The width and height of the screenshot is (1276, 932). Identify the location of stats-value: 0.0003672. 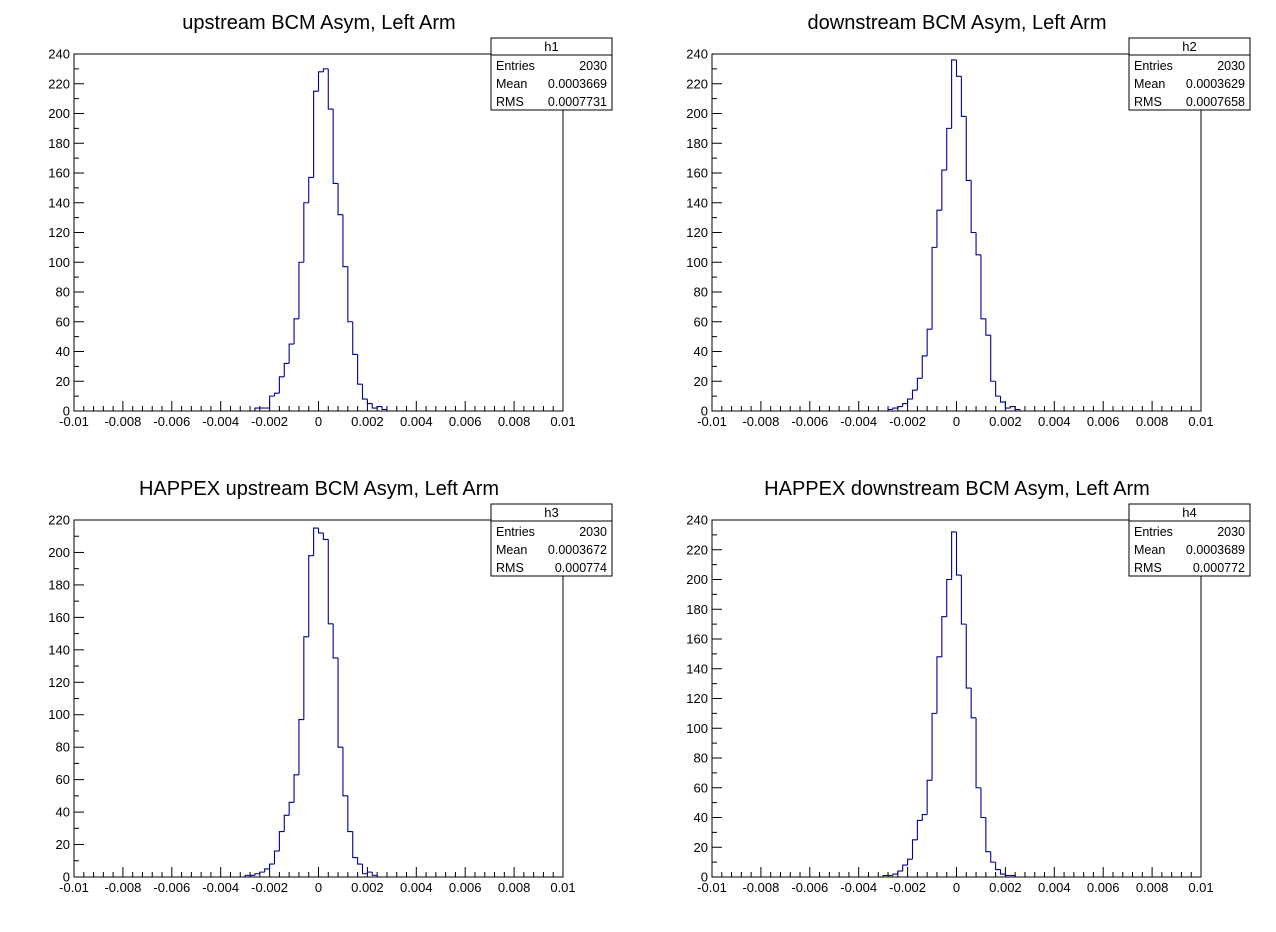
(577, 550).